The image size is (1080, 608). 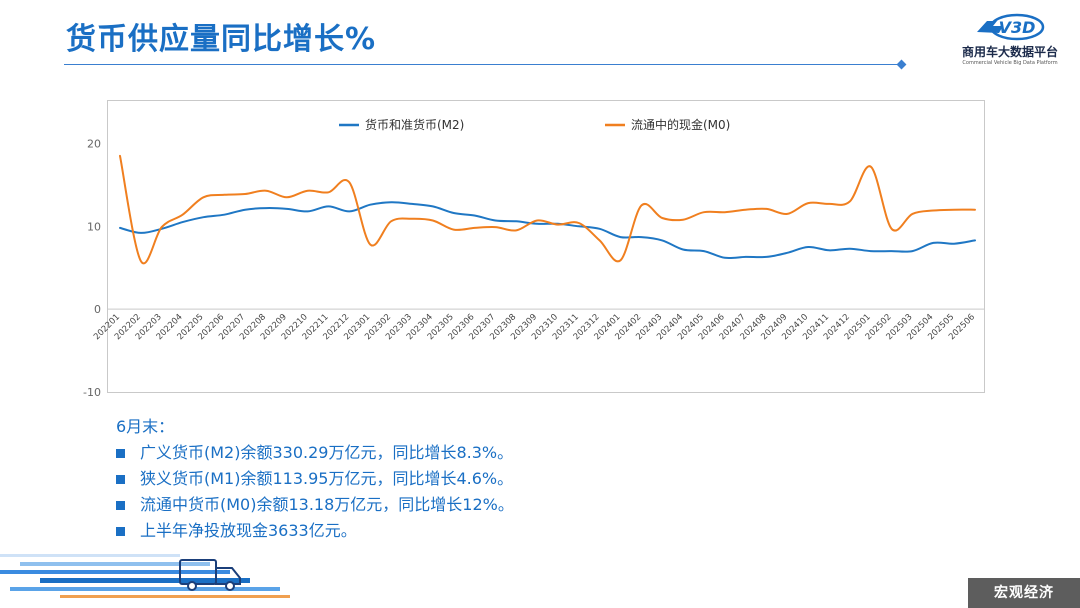 What do you see at coordinates (145, 576) in the screenshot?
I see `truck-banner-icon` at bounding box center [145, 576].